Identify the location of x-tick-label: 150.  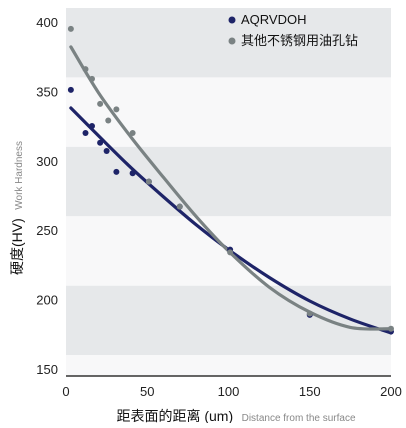
(310, 391).